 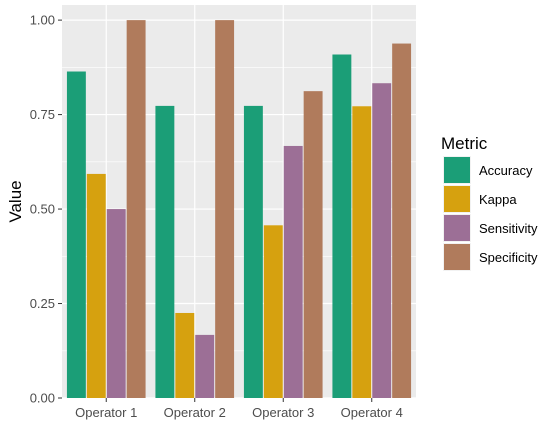 What do you see at coordinates (283, 412) in the screenshot?
I see `x-tick-label: Operator 3` at bounding box center [283, 412].